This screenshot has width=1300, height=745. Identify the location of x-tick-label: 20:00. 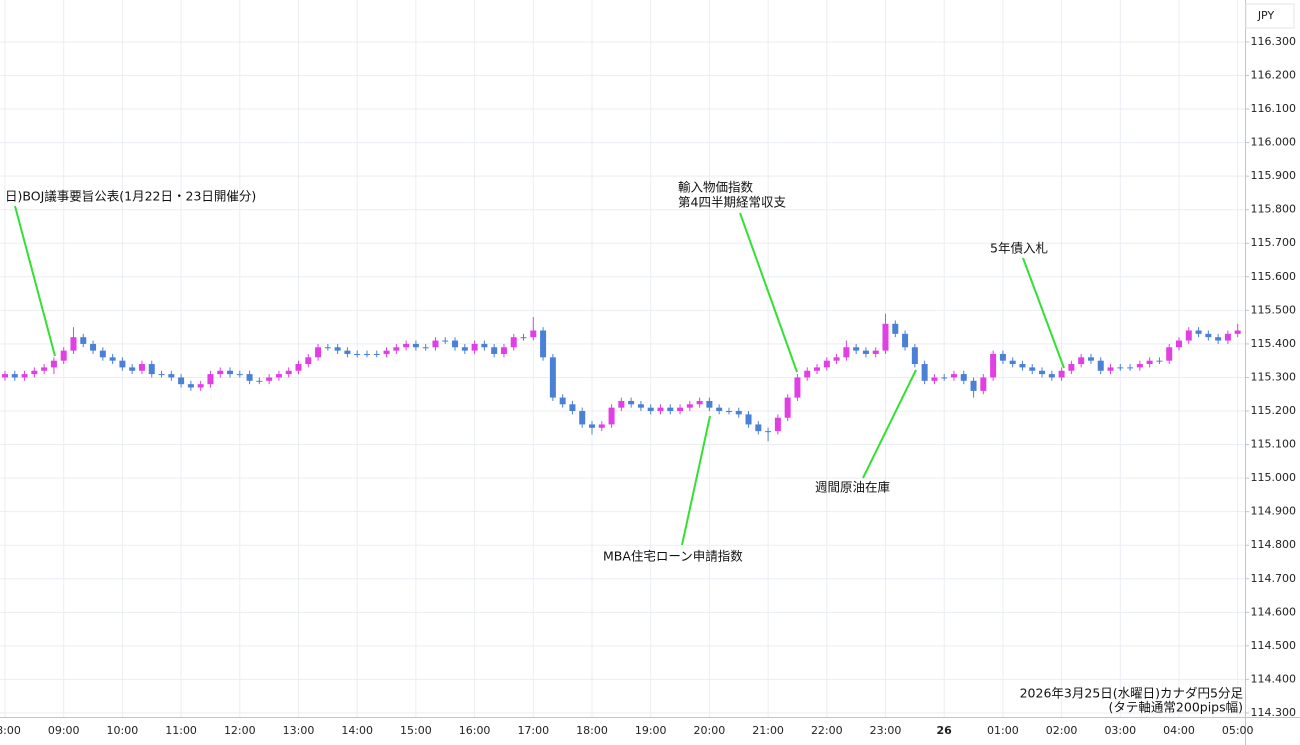
(710, 730).